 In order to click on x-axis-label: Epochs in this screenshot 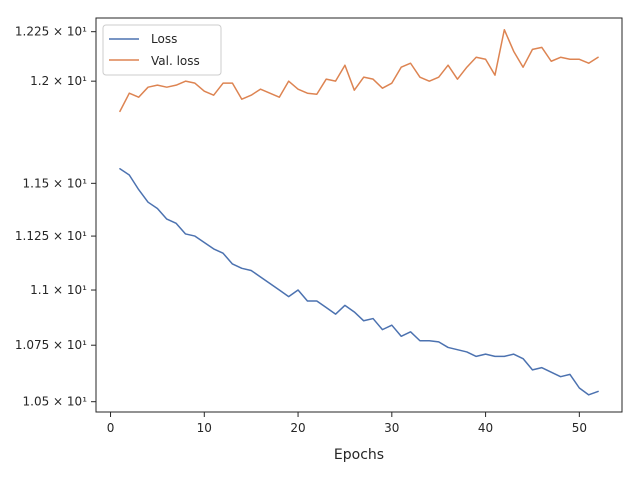, I will do `click(359, 455)`.